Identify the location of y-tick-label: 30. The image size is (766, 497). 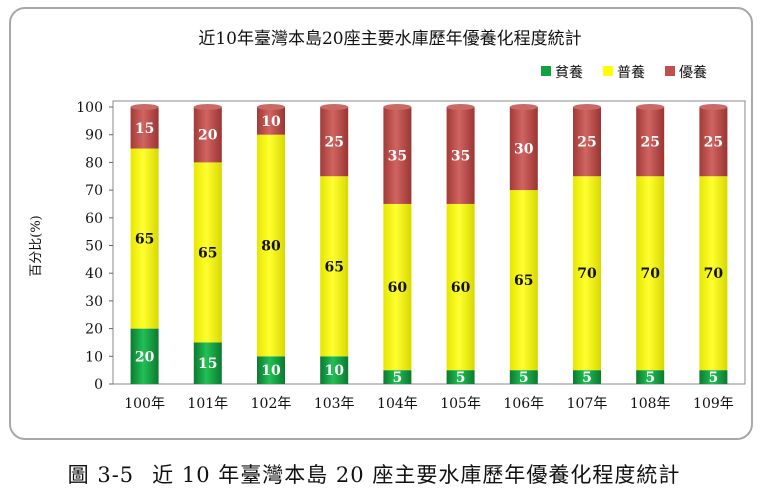
(94, 302).